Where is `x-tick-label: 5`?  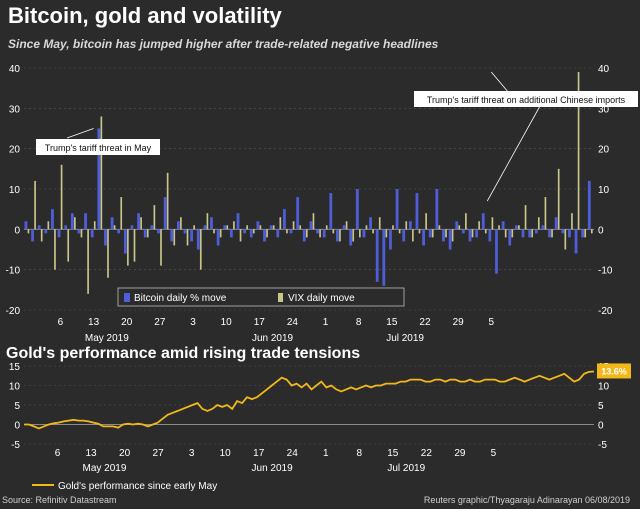 x-tick-label: 5 is located at coordinates (494, 453).